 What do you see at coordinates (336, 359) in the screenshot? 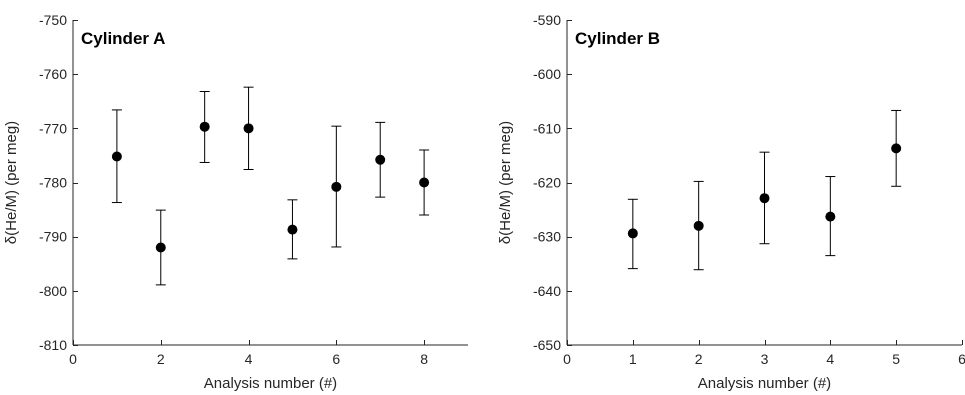
I see `panel-a-x-tick-label-3: 6` at bounding box center [336, 359].